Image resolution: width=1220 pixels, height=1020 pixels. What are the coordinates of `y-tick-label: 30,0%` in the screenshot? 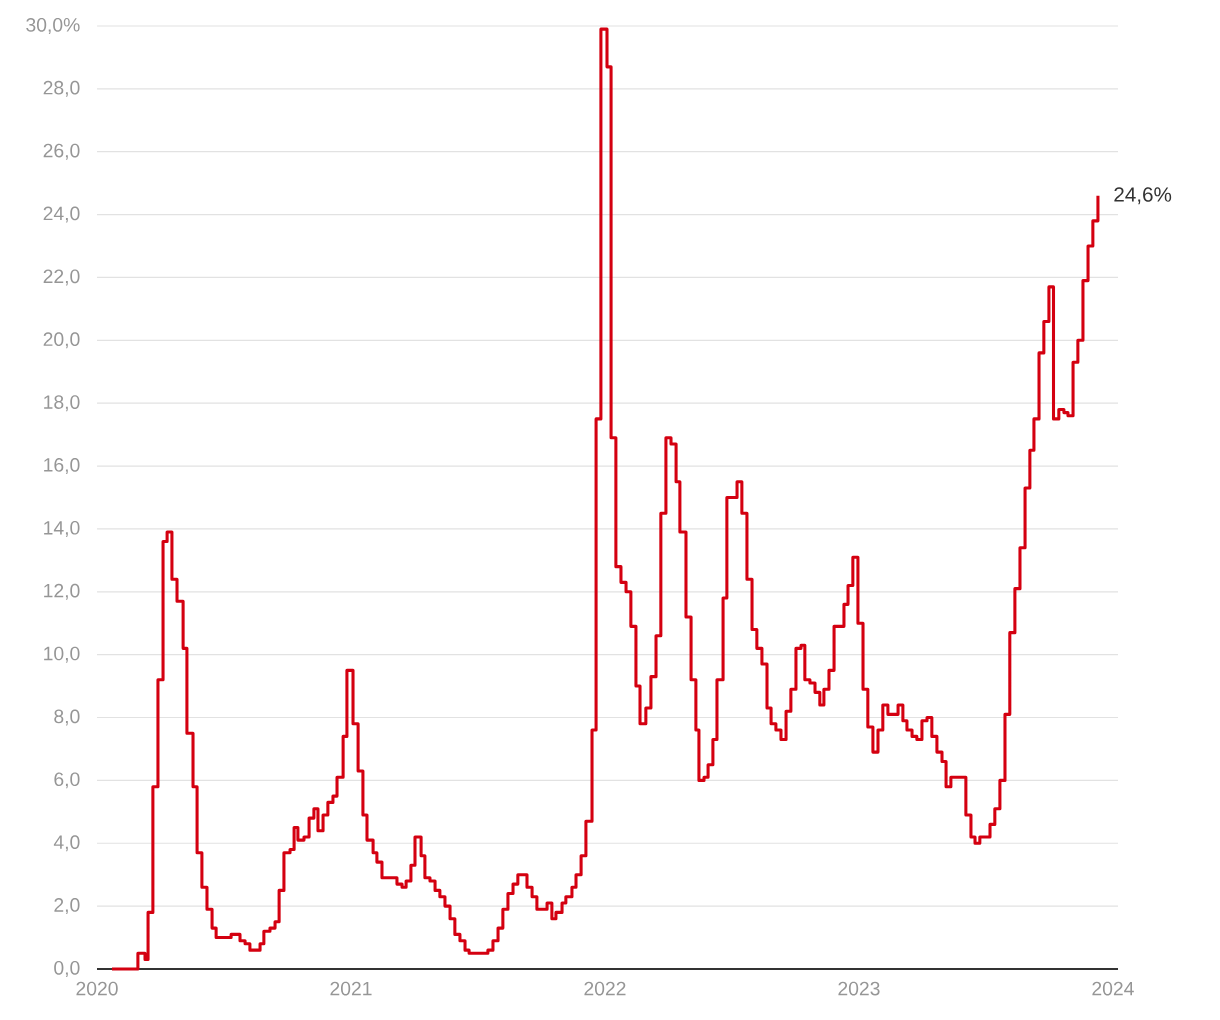 It's located at (53, 25).